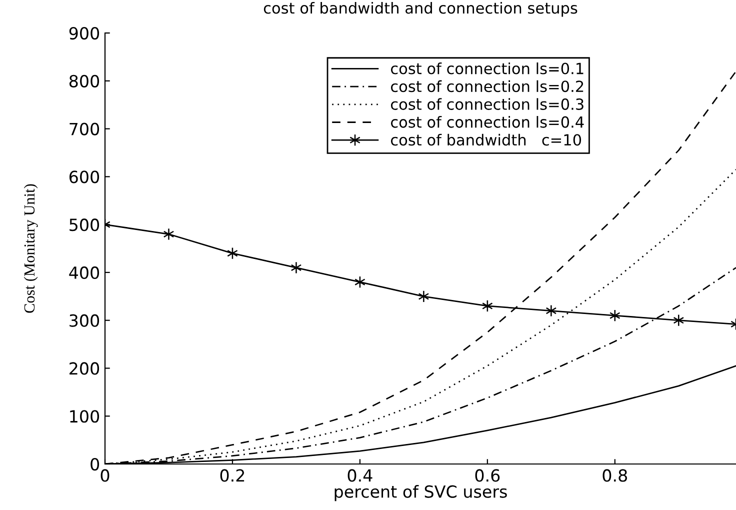 This screenshot has width=736, height=510. What do you see at coordinates (487, 122) in the screenshot?
I see `legend-label: cost of connection ls=0.4` at bounding box center [487, 122].